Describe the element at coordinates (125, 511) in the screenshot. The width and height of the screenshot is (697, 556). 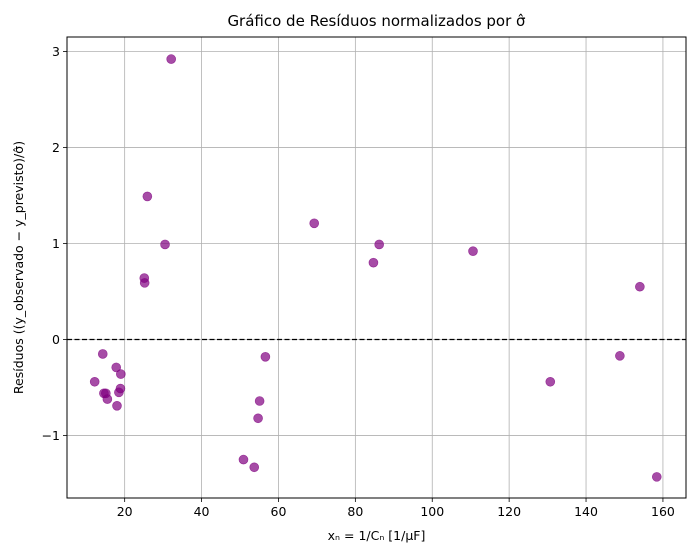
I see `x-tick-label: 20` at that location.